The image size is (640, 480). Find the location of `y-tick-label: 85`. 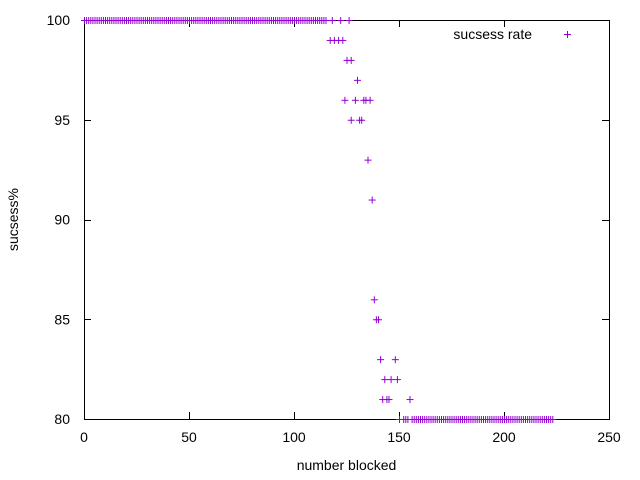

y-tick-label: 85 is located at coordinates (62, 319).